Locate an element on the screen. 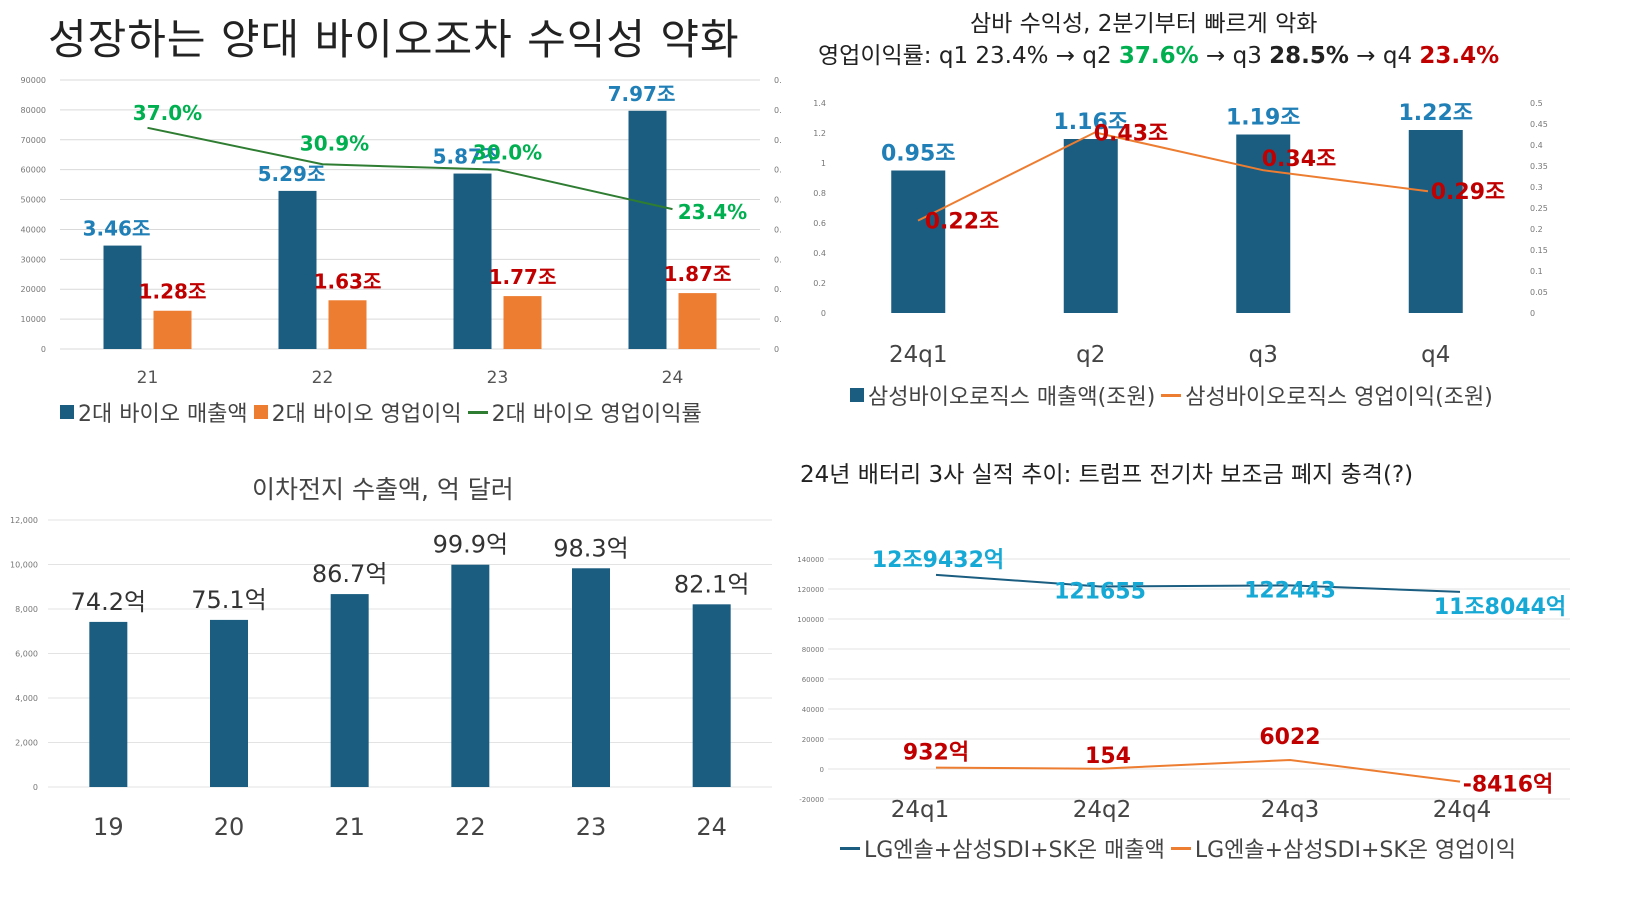 The height and width of the screenshot is (904, 1626). data-label-samsung-profit: 0.22조 is located at coordinates (962, 222).